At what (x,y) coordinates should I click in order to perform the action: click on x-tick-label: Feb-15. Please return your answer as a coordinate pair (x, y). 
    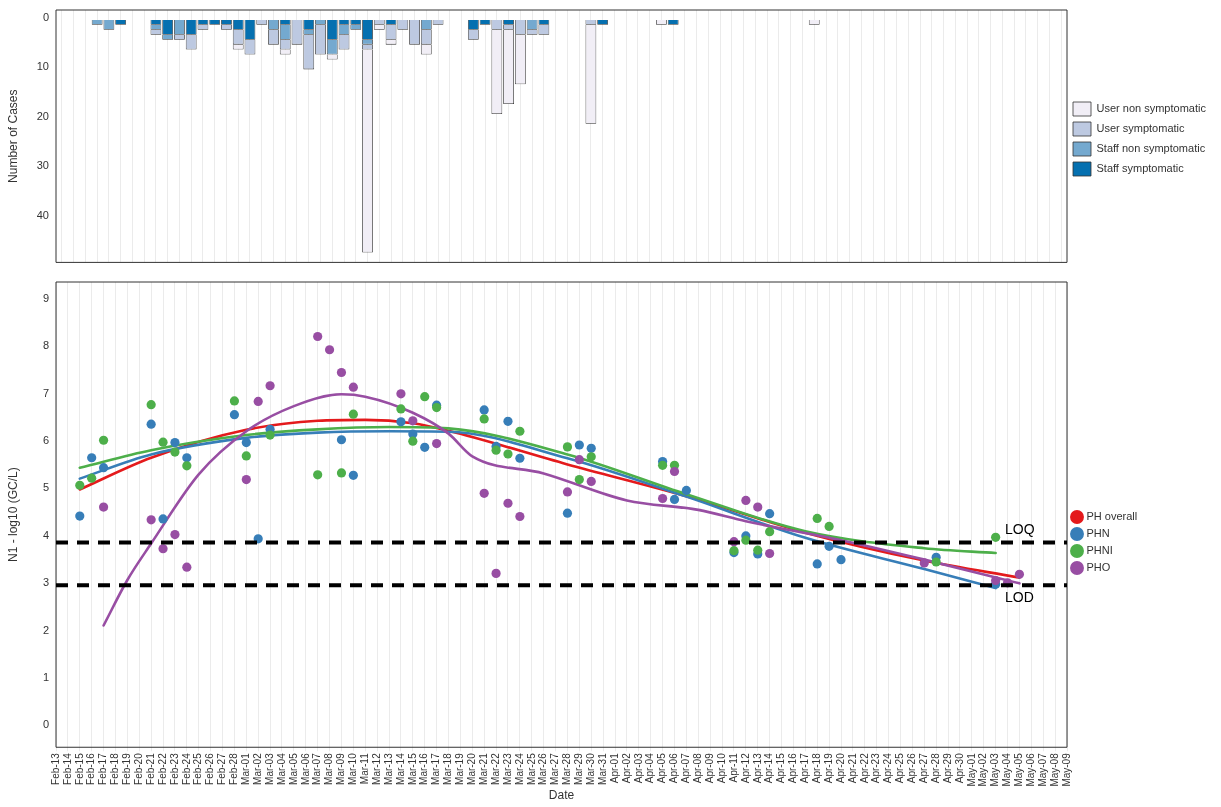
    Looking at the image, I should click on (79, 768).